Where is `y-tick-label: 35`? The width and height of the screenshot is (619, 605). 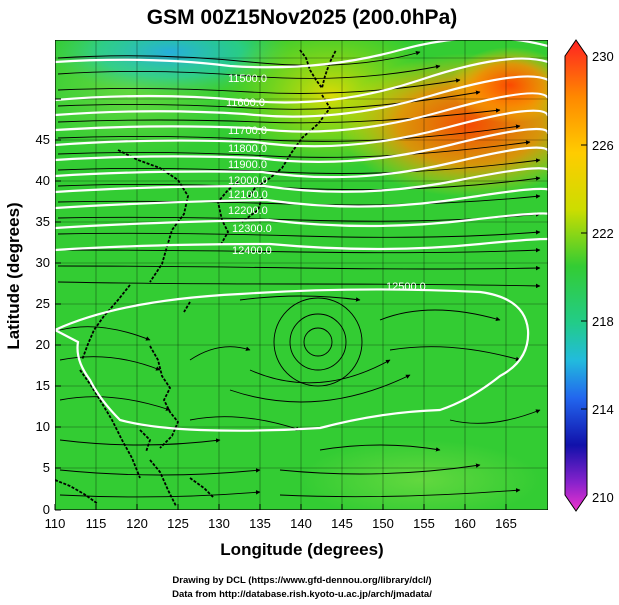
y-tick-label: 35 is located at coordinates (43, 221).